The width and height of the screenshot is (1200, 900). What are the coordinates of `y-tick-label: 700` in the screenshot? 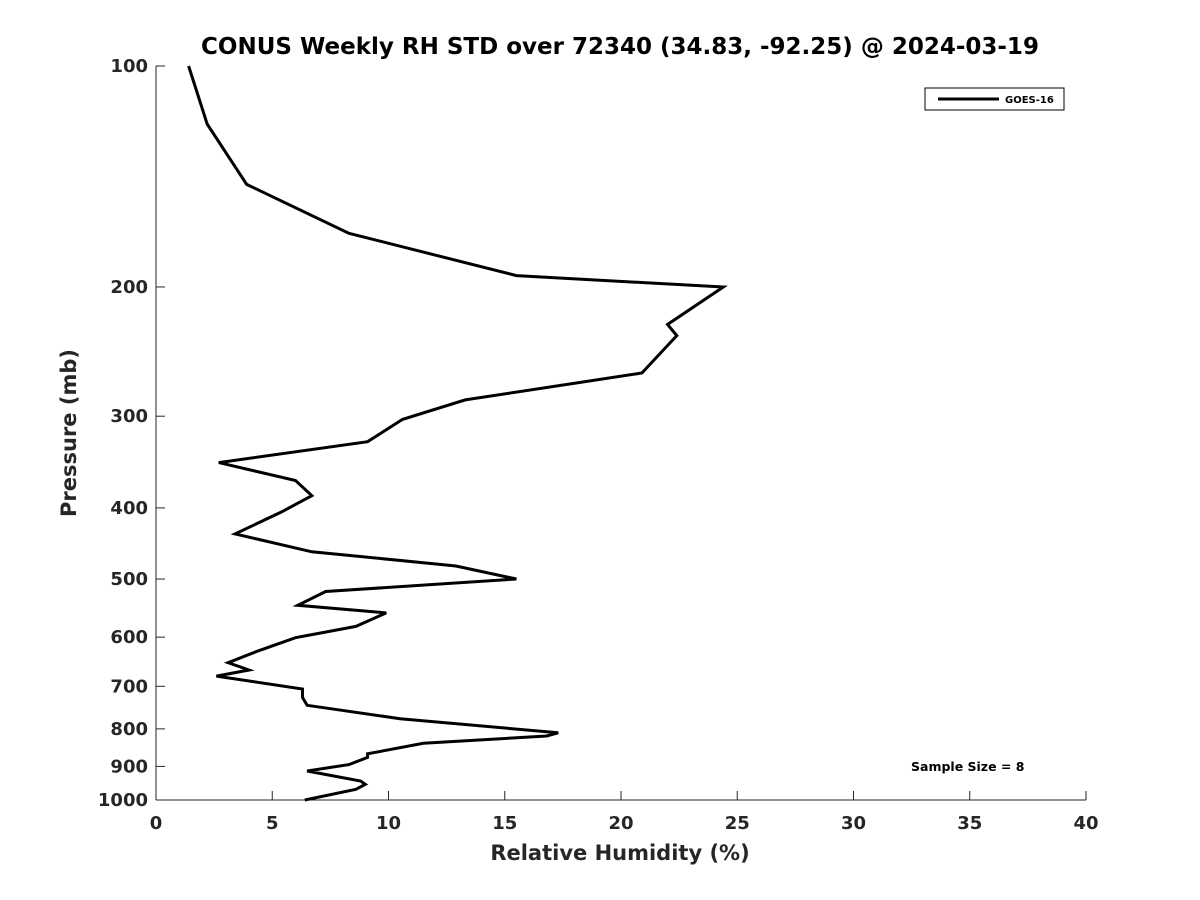 It's located at (129, 686).